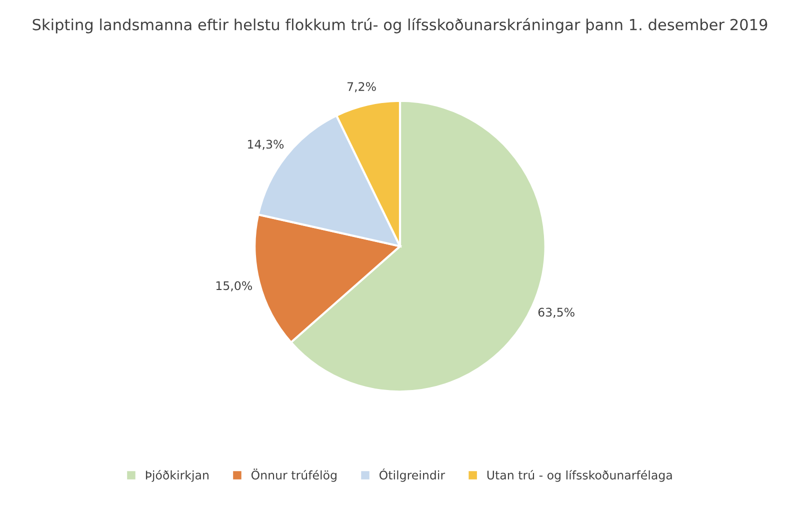 The width and height of the screenshot is (800, 513). I want to click on legend-label: Ótilgreindir, so click(413, 475).